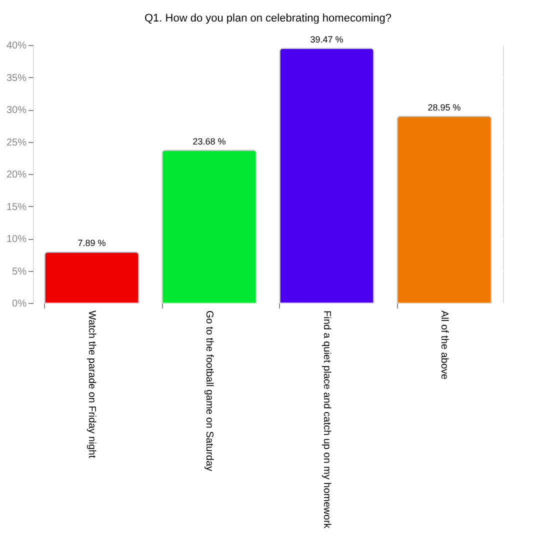 Image resolution: width=550 pixels, height=554 pixels. Describe the element at coordinates (91, 384) in the screenshot. I see `x-tick-label: Watch the parade on Friday night` at that location.